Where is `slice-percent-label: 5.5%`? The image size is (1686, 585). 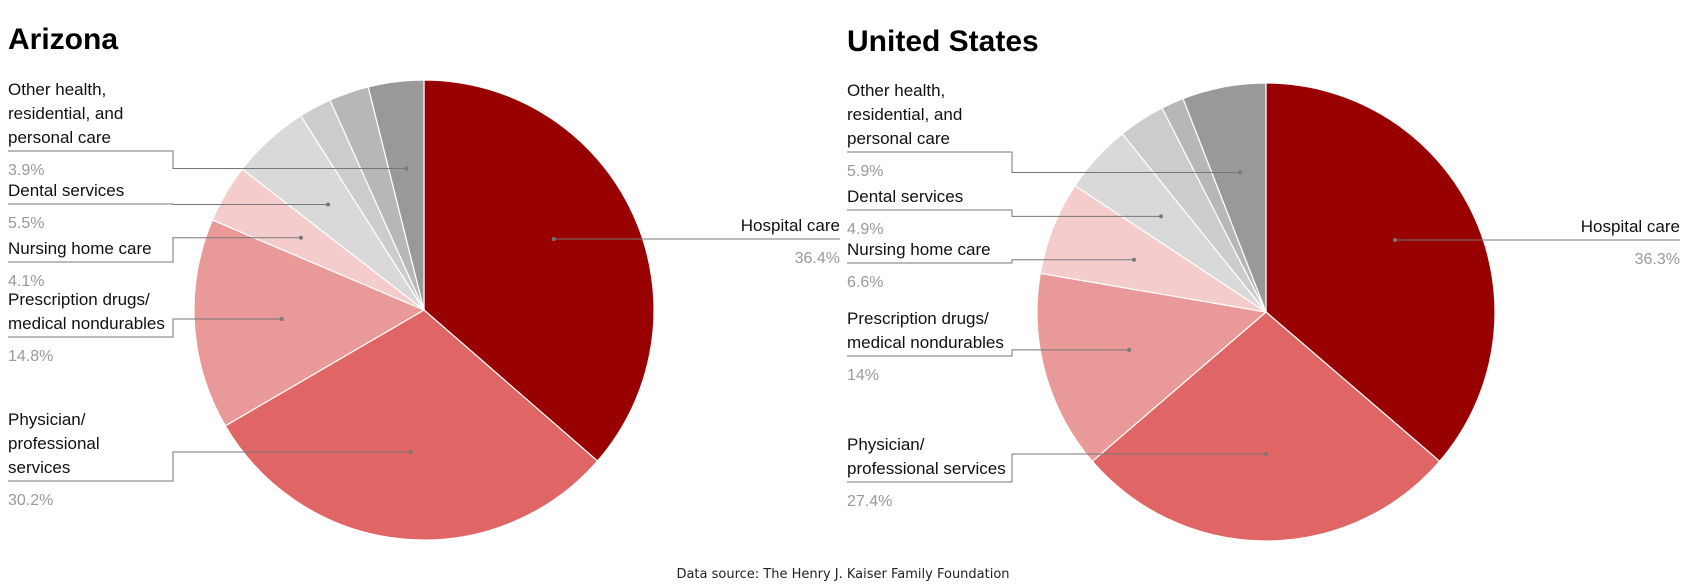
slice-percent-label: 5.5% is located at coordinates (26, 223).